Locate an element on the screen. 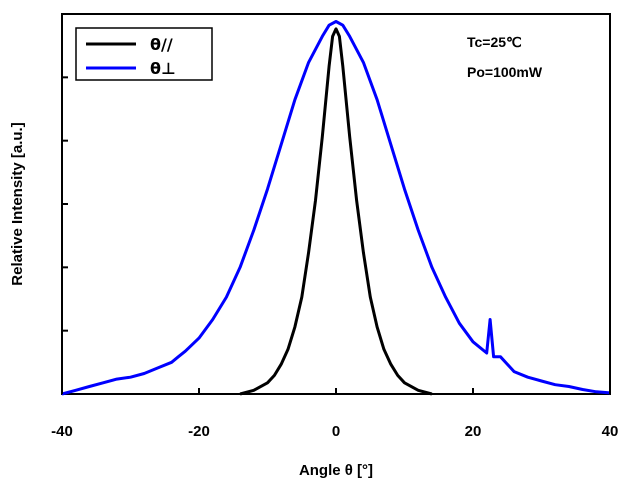 This screenshot has height=486, width=624. x-tick-label: -40 is located at coordinates (62, 431).